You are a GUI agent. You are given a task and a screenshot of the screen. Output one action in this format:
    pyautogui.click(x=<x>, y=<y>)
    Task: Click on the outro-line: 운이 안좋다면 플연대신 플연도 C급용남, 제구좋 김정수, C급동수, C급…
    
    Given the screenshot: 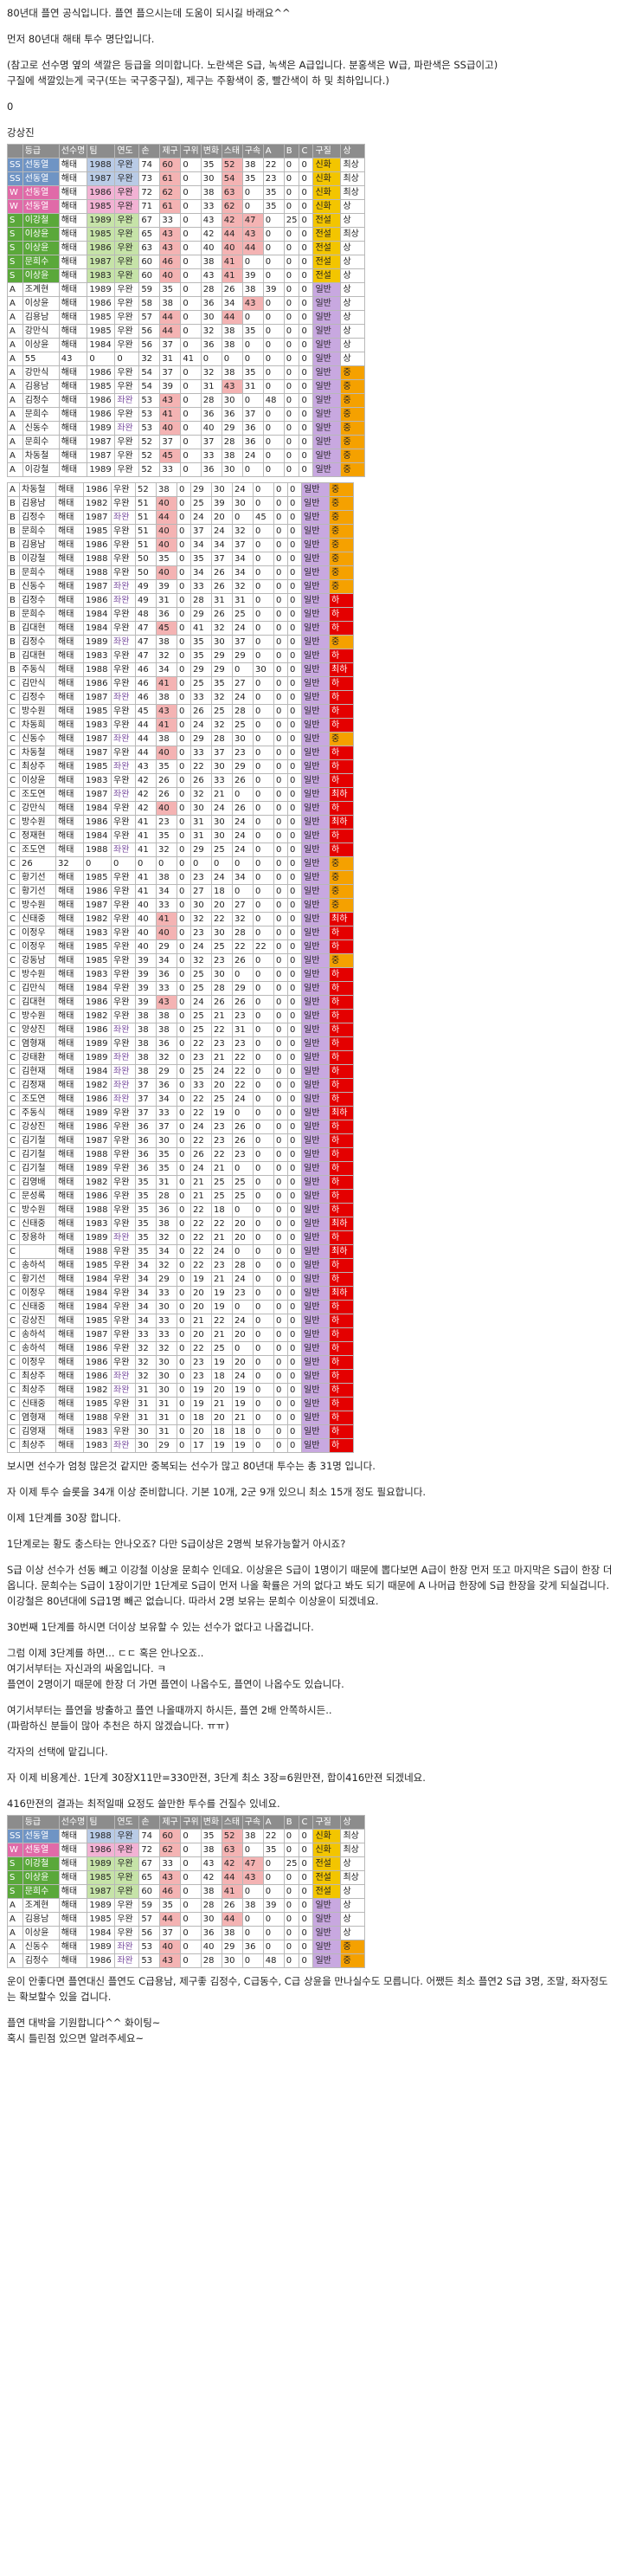 What is the action you would take?
    pyautogui.click(x=308, y=1989)
    